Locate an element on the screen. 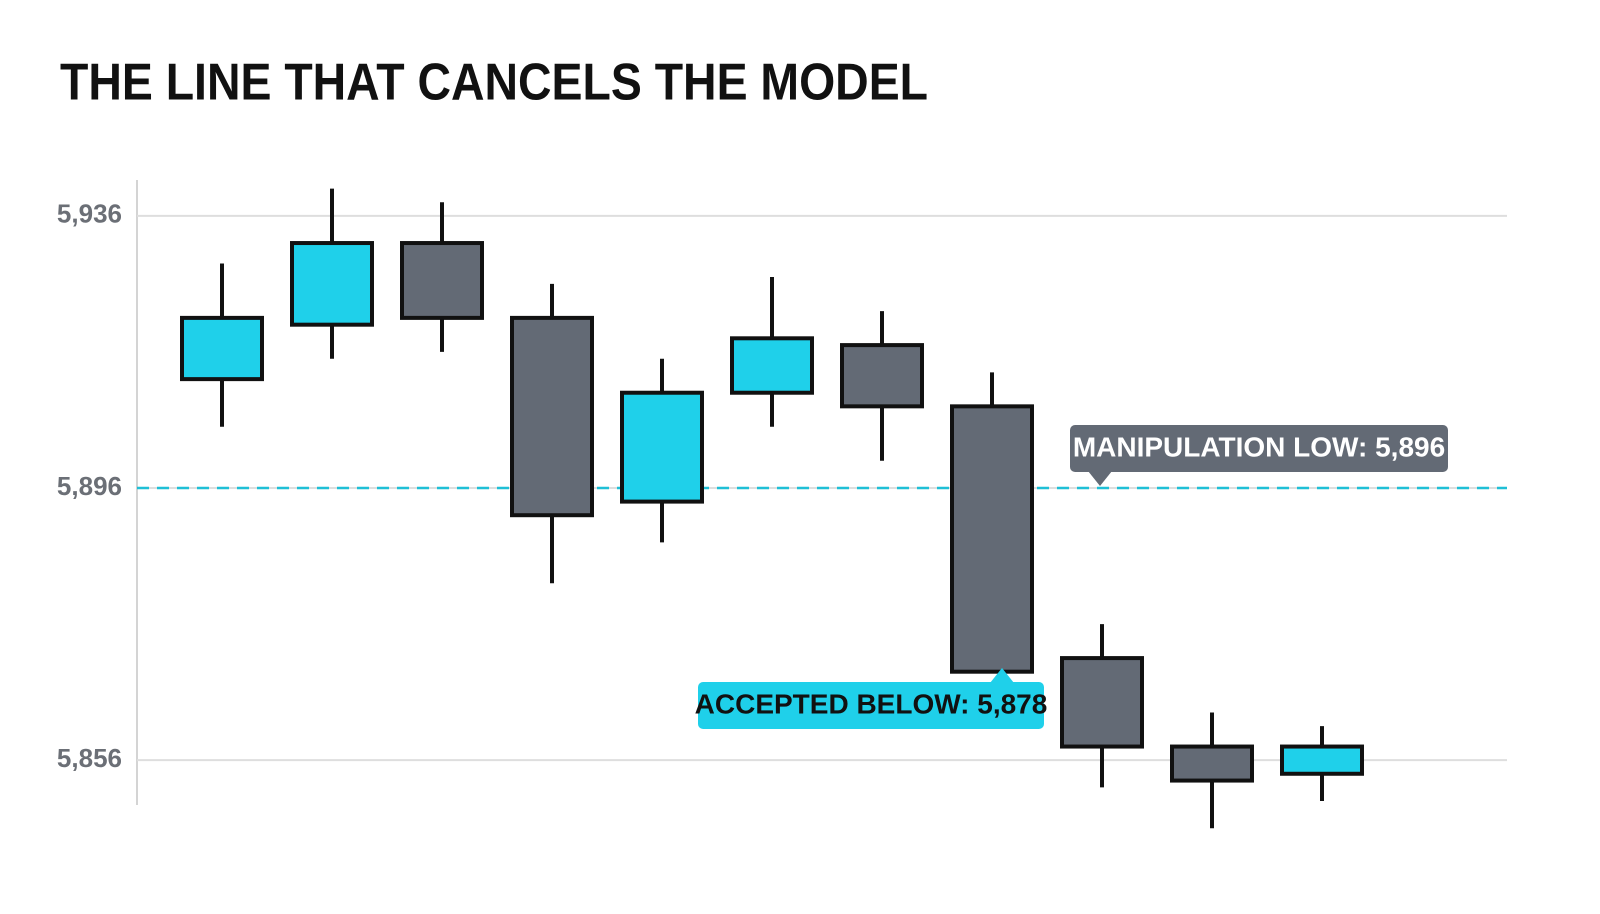  callout-label: MANIPULATION LOW: 5,896 is located at coordinates (1259, 446).